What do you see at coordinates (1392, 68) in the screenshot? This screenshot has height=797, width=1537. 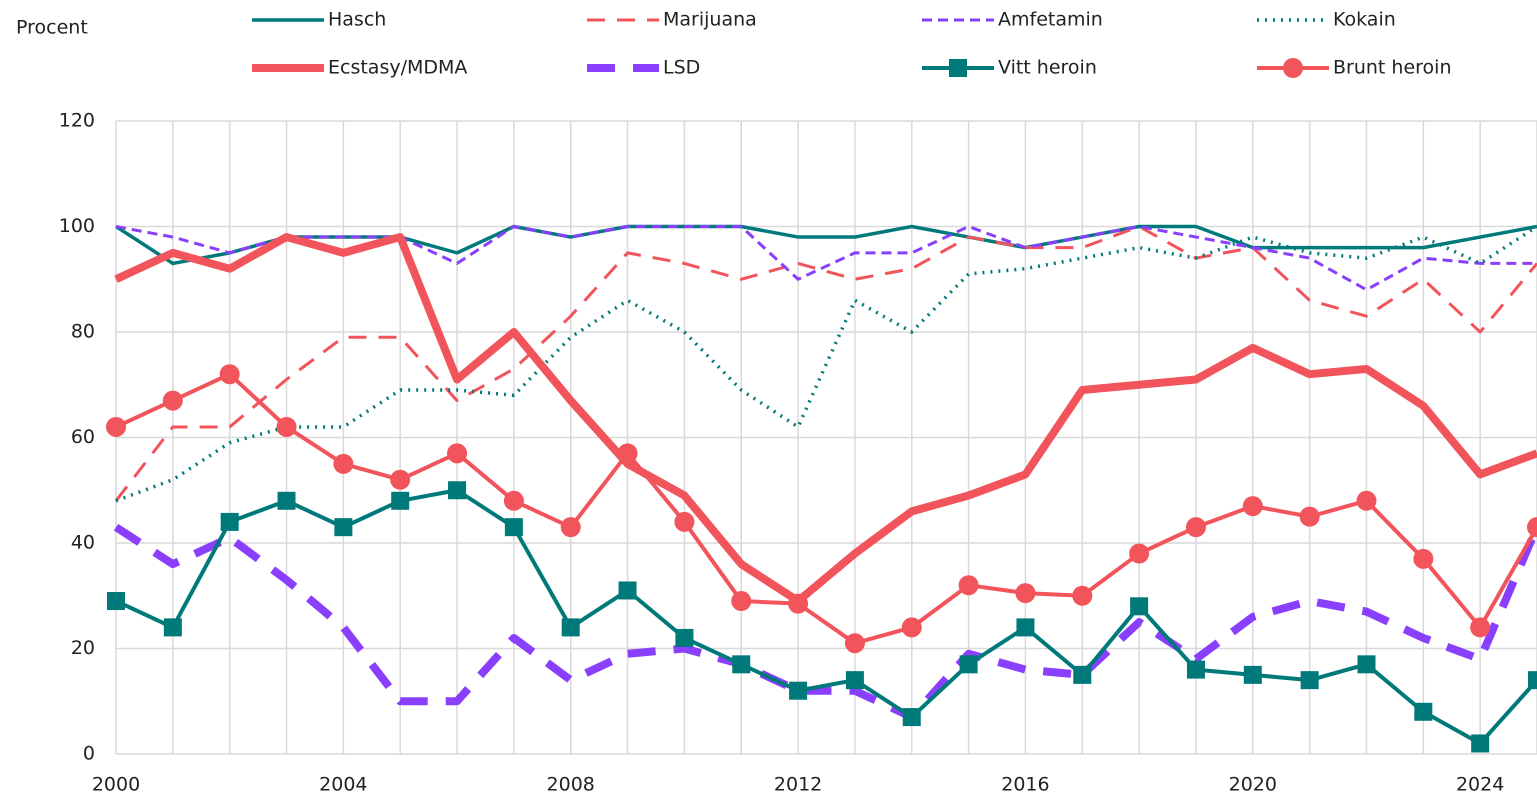 I see `legend-label: Brunt heroin` at bounding box center [1392, 68].